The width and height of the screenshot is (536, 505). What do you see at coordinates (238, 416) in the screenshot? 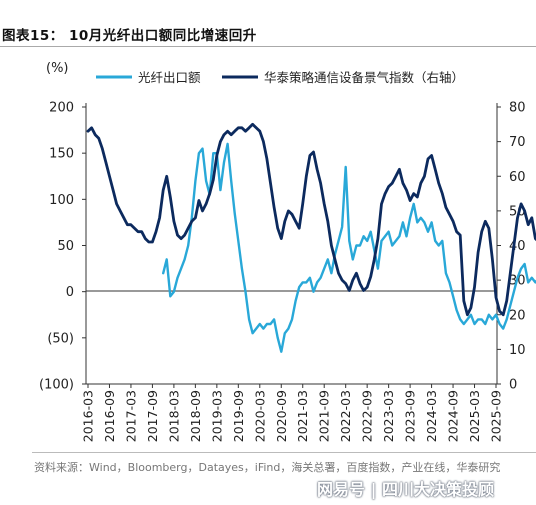
I see `x-tick-label: 2019-09` at bounding box center [238, 416].